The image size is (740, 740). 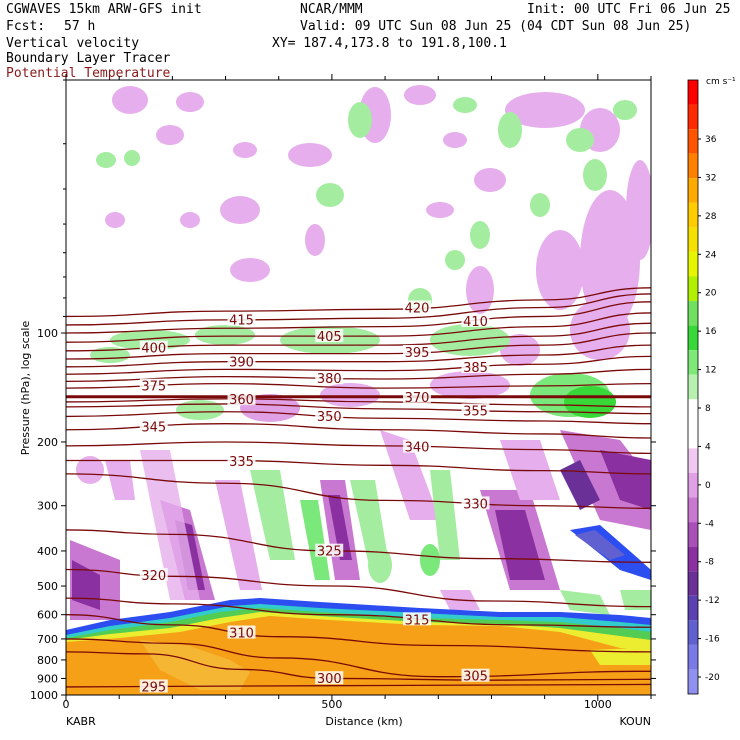 What do you see at coordinates (73, 43) in the screenshot?
I see `field-vertical-velocity: Vertical velocity` at bounding box center [73, 43].